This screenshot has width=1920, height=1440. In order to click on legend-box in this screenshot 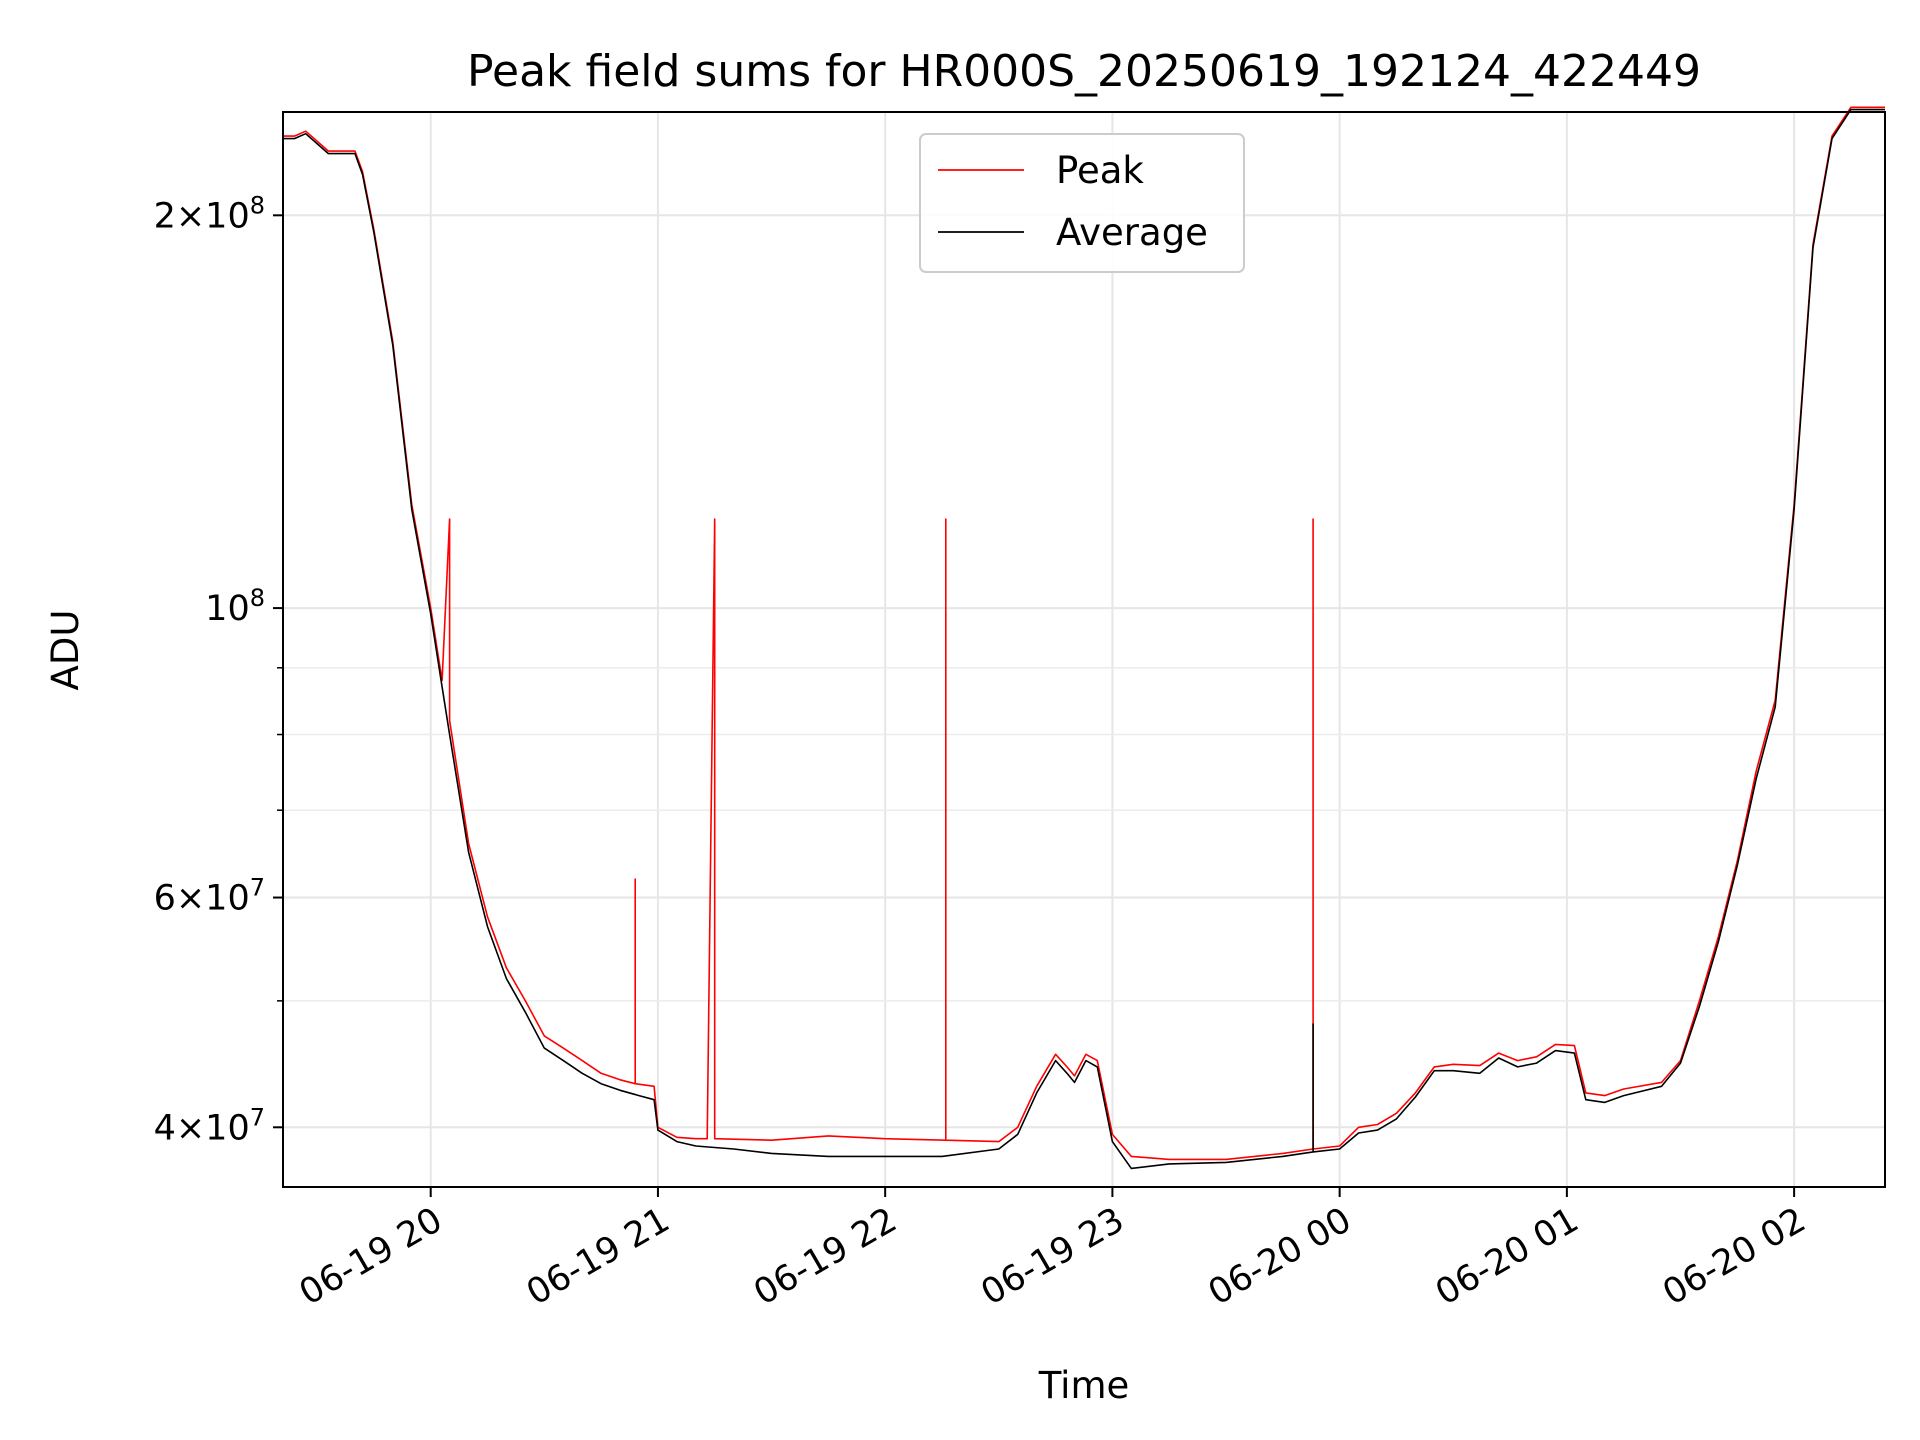, I will do `click(1082, 203)`.